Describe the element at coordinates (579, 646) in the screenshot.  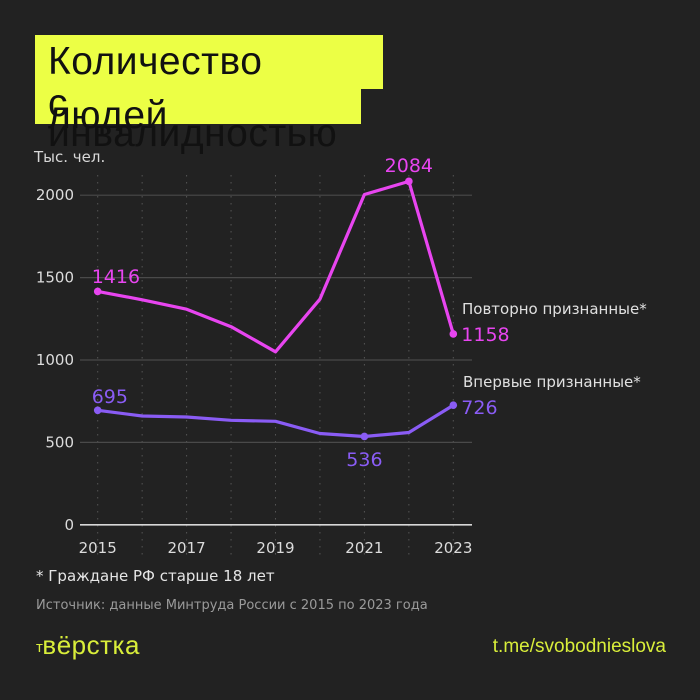
I see `telegram-link: t.me/svobodnieslova` at that location.